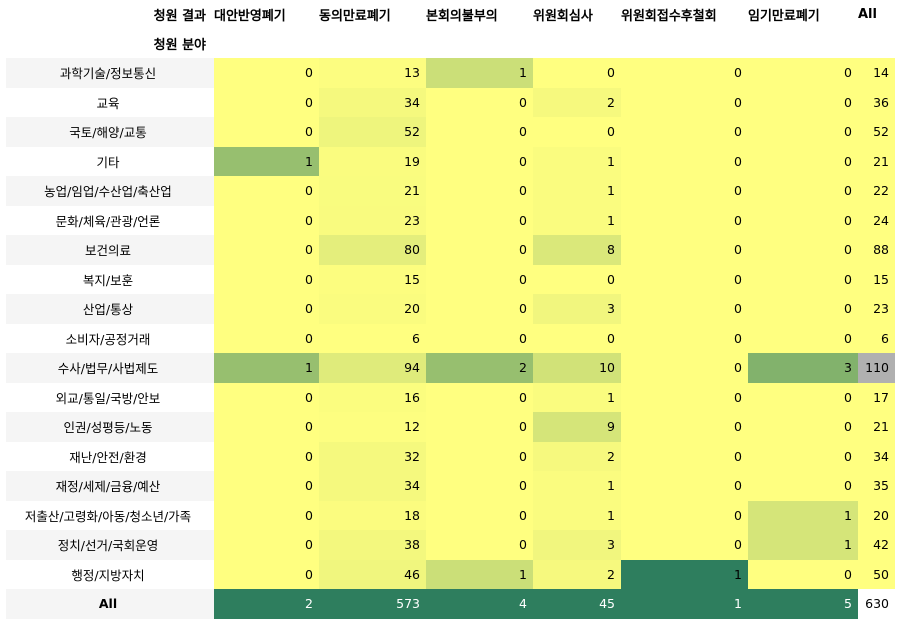 The width and height of the screenshot is (897, 623). Describe the element at coordinates (372, 515) in the screenshot. I see `cell-value: 18` at that location.